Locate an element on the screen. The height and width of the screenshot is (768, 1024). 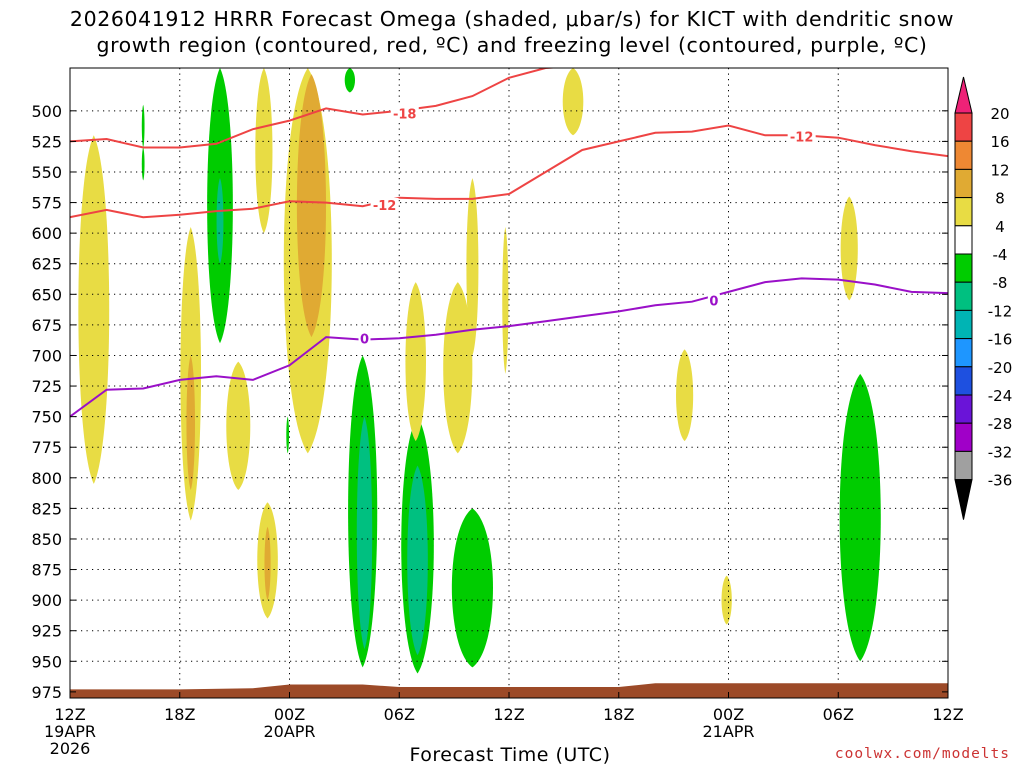
contour-label-freezing-right-bg is located at coordinates (713, 300).